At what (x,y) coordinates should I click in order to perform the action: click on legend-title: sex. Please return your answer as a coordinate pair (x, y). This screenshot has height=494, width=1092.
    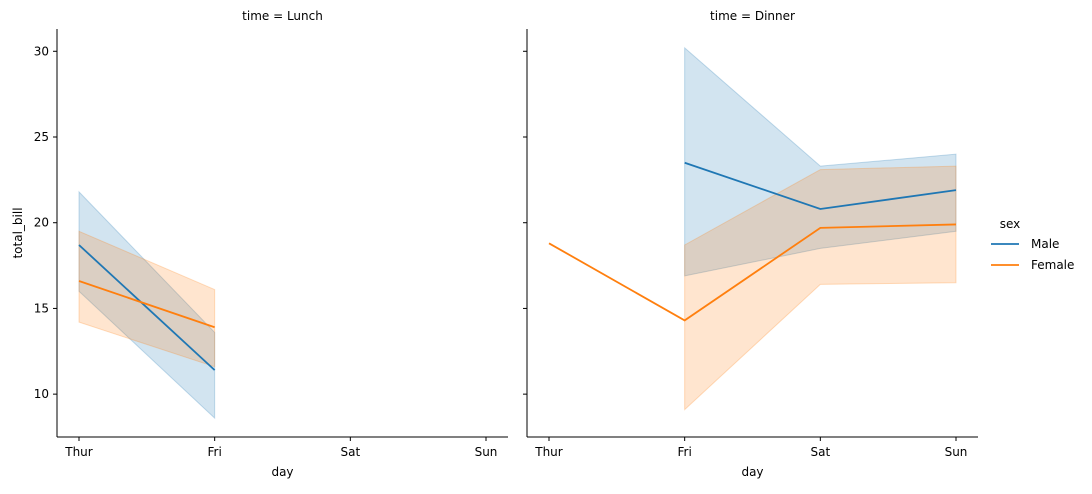
    Looking at the image, I should click on (1010, 224).